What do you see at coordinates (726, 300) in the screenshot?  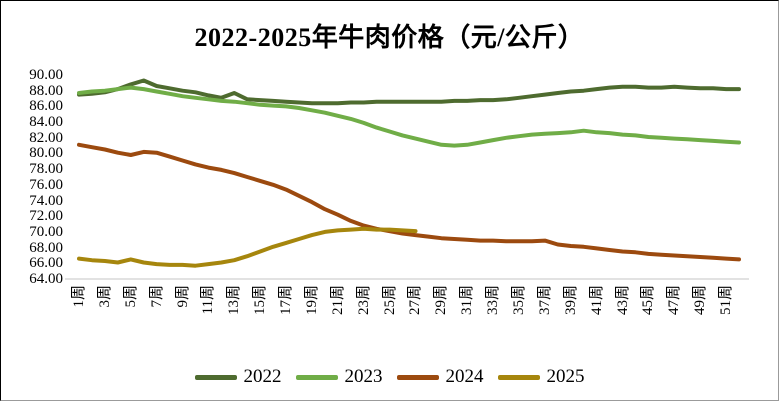 I see `x-axis-tick-label: 51周` at bounding box center [726, 300].